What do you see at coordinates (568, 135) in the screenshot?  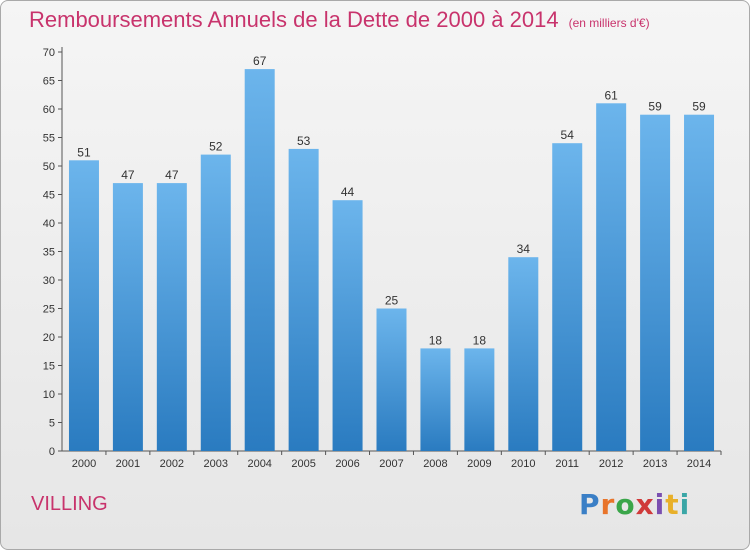 I see `data-label: 54` at bounding box center [568, 135].